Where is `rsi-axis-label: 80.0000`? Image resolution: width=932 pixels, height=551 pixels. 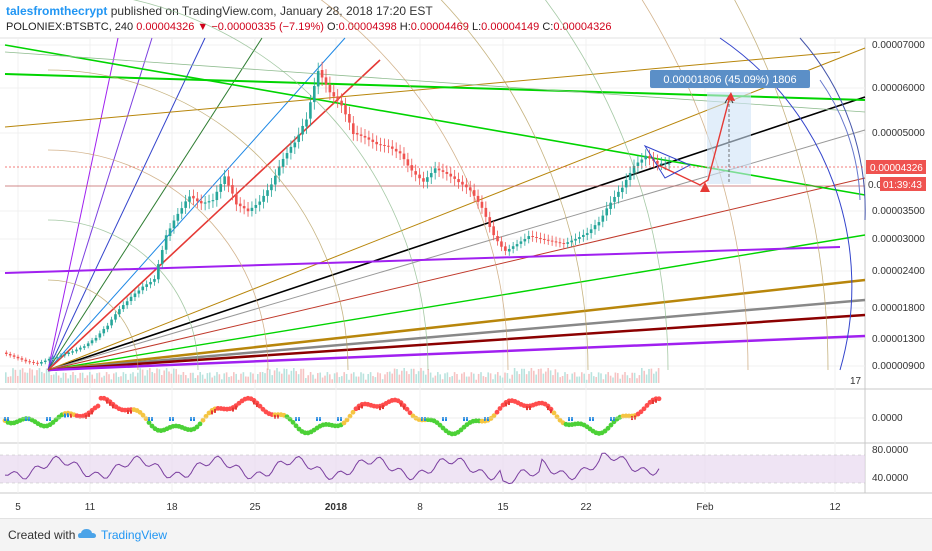 rsi-axis-label: 80.0000 is located at coordinates (890, 450).